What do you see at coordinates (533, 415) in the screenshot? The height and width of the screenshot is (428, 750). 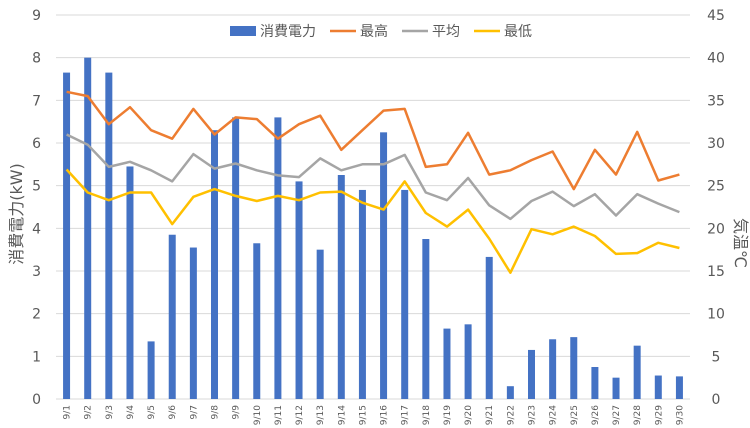 I see `x-tick-label: 9/23` at bounding box center [533, 415].